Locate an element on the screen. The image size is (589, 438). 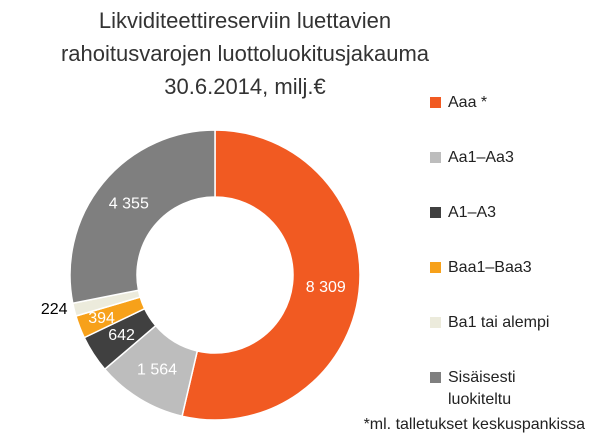
chart-title: rahoitusvarojen luottoluokitusjakauma is located at coordinates (245, 53).